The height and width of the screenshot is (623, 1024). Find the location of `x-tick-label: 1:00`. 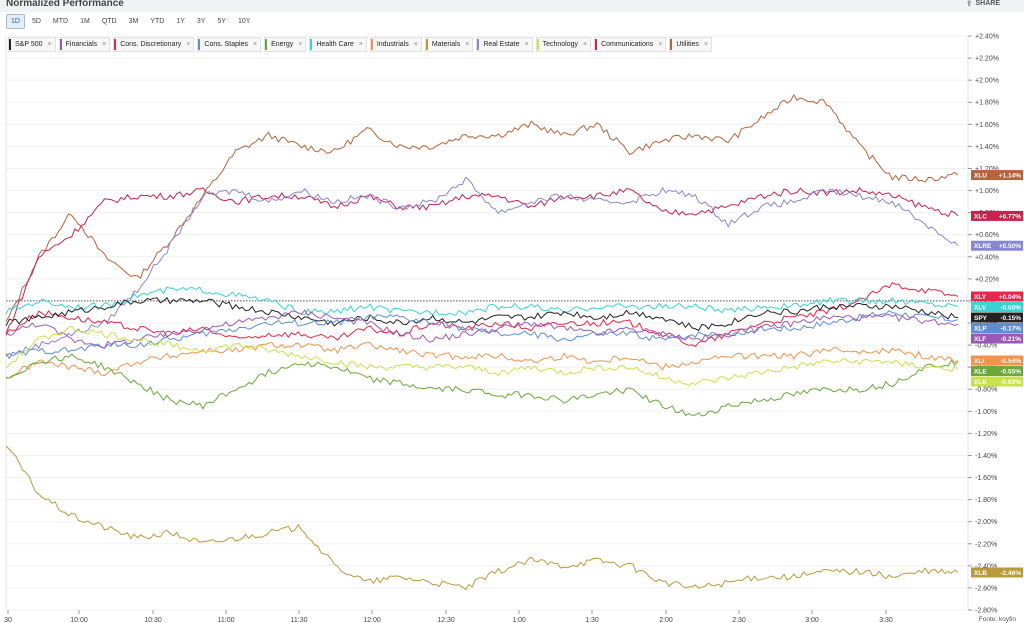

x-tick-label: 1:00 is located at coordinates (519, 620).